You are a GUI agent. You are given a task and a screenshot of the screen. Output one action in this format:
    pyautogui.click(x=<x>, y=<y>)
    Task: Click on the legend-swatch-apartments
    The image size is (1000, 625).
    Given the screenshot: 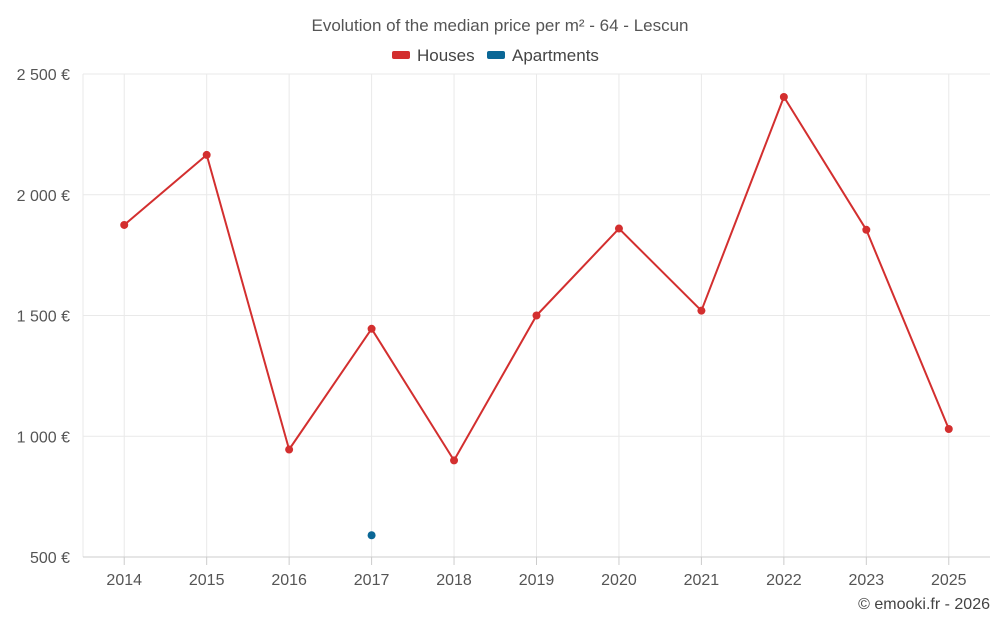 What is the action you would take?
    pyautogui.click(x=496, y=55)
    